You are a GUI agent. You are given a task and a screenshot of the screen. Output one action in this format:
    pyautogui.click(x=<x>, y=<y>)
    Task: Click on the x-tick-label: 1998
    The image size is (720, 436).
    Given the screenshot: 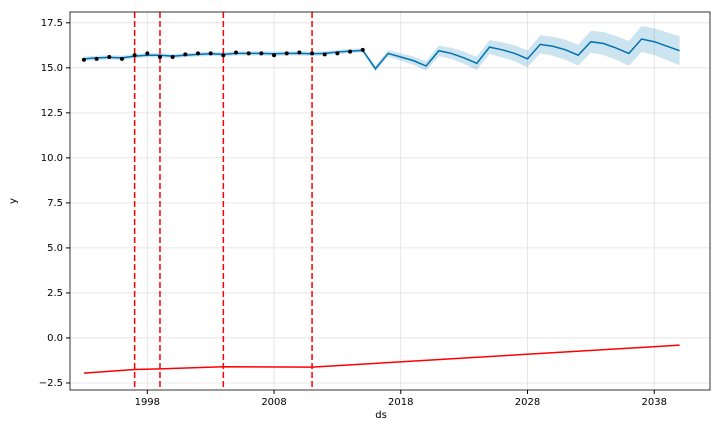 What is the action you would take?
    pyautogui.click(x=147, y=402)
    